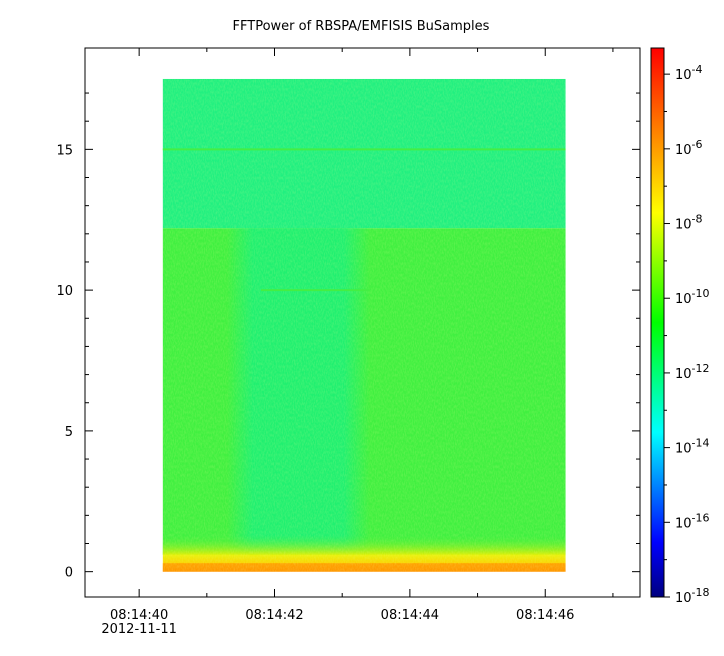 The height and width of the screenshot is (656, 724). What do you see at coordinates (139, 615) in the screenshot?
I see `x-tick-label-0: 08:14:40` at bounding box center [139, 615].